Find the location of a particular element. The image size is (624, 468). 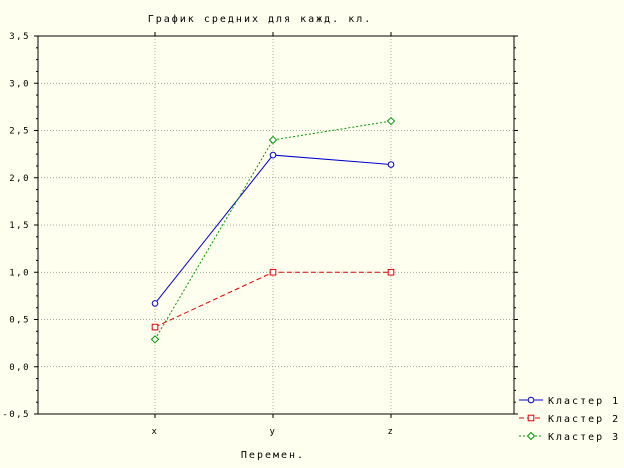

y-tick-label: 1,5 is located at coordinates (19, 226).